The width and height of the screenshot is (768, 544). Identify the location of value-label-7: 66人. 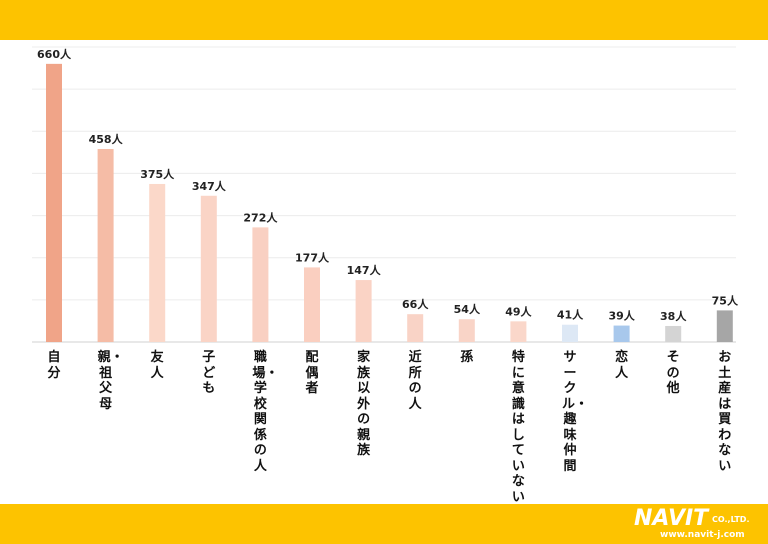
(415, 304).